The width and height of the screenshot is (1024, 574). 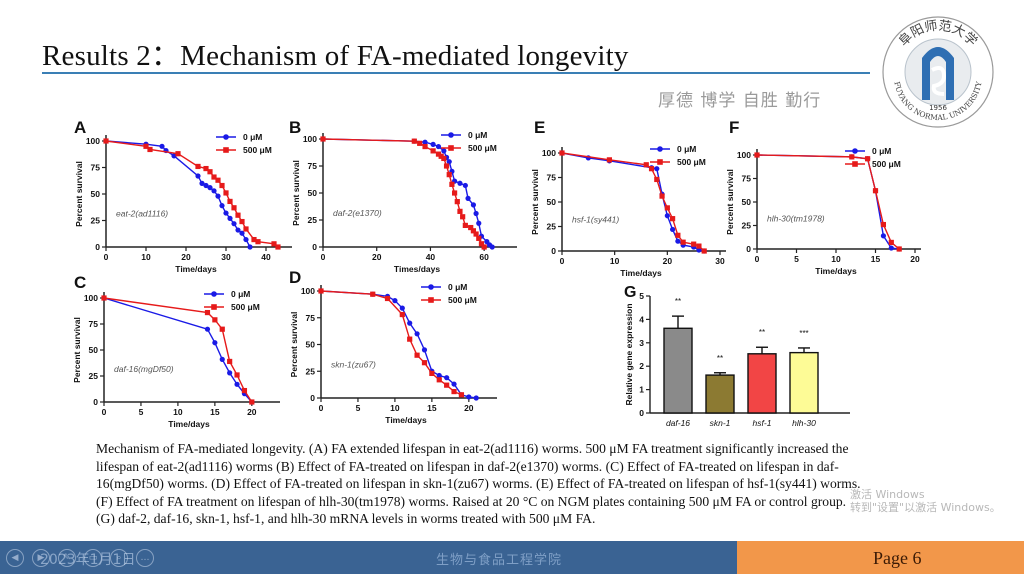 I want to click on x-category-label: hsf-1, so click(x=762, y=423).